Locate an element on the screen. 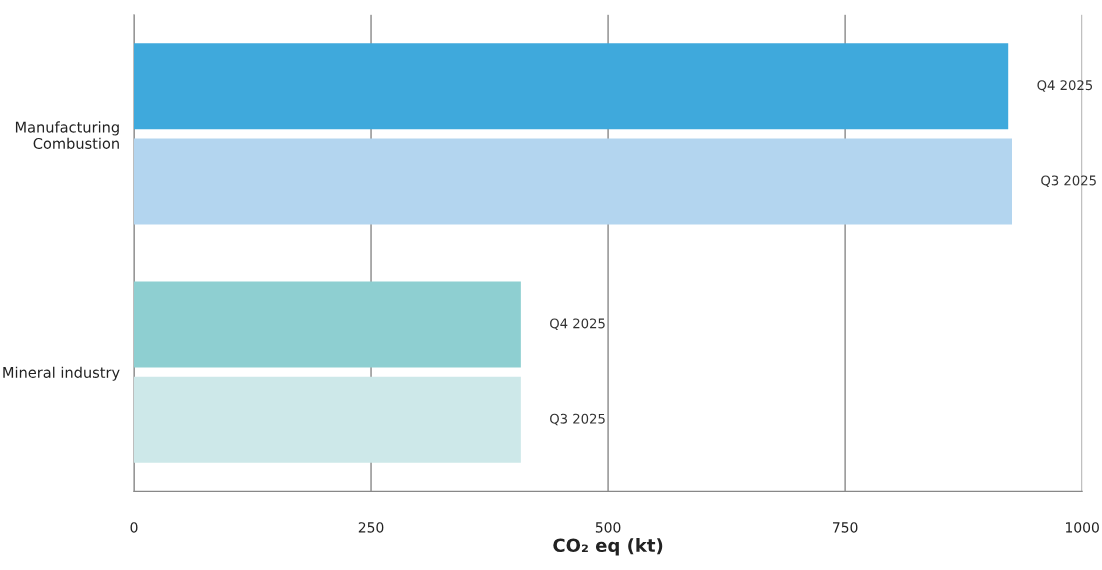 The width and height of the screenshot is (1102, 570). x-tick-label: 250 is located at coordinates (371, 527).